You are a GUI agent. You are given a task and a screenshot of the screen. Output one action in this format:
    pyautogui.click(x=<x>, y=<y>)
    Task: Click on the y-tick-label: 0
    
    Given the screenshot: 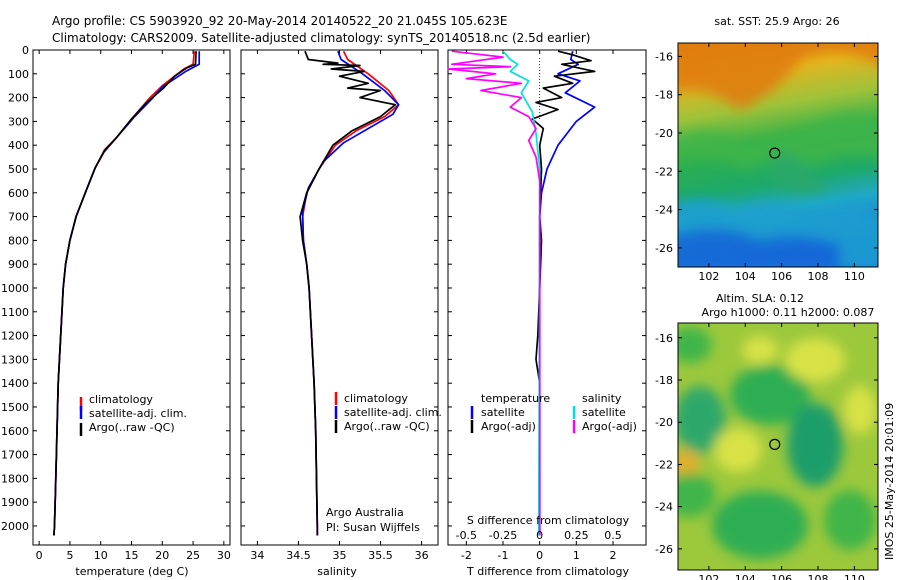 What is the action you would take?
    pyautogui.click(x=25, y=50)
    